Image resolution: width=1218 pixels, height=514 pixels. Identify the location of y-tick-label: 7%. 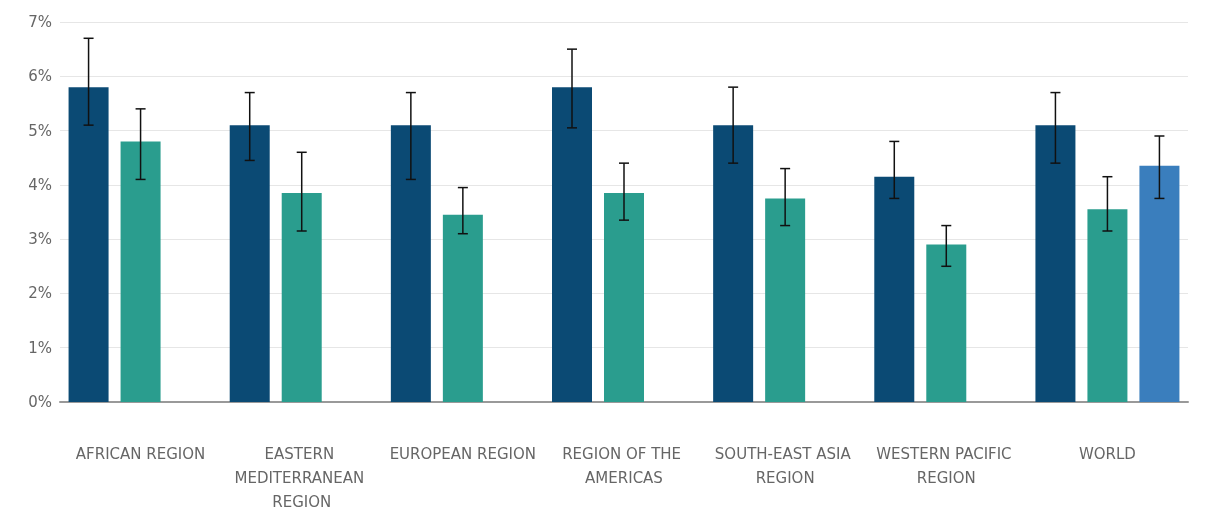
(40, 22).